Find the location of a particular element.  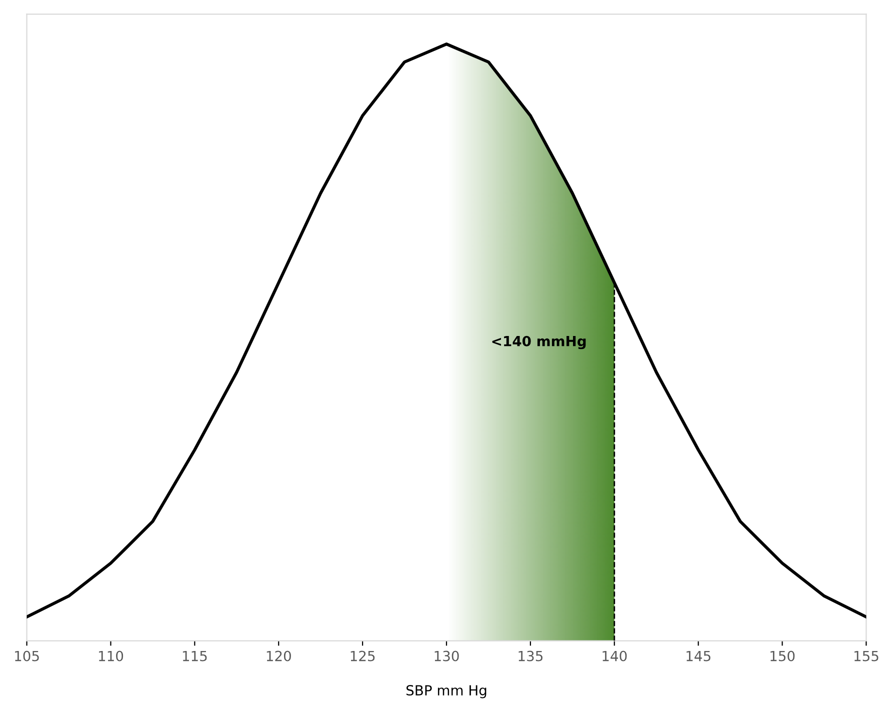

x-axis-title: SBP mm Hg is located at coordinates (446, 691).